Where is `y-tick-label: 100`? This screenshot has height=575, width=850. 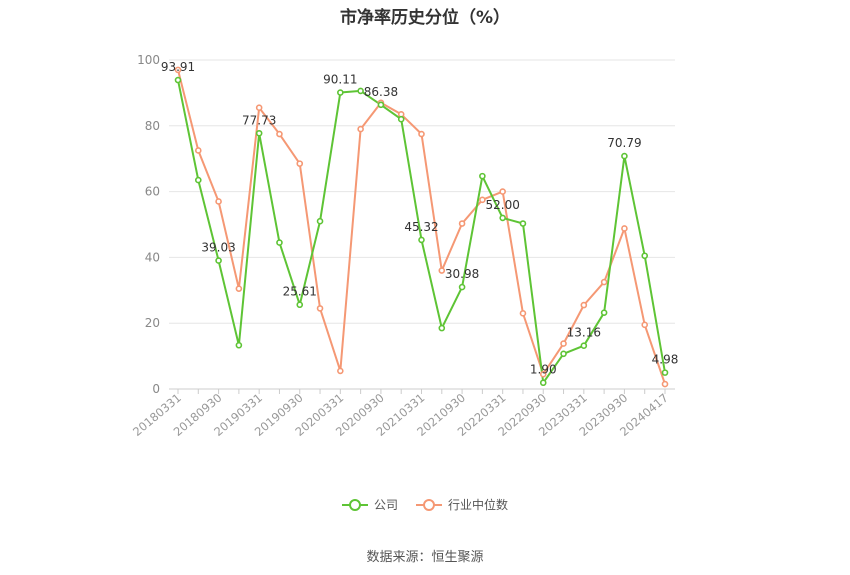
y-tick-label: 100 is located at coordinates (148, 60).